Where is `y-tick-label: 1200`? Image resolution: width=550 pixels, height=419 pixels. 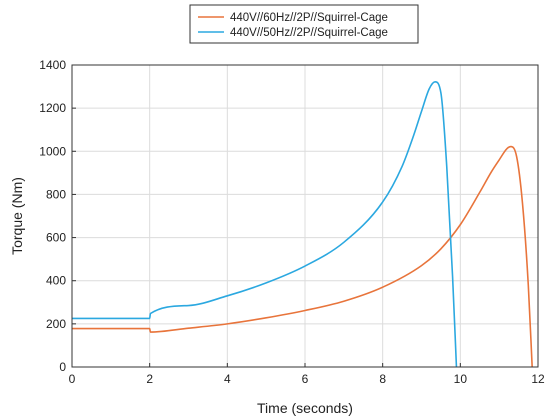 y-tick-label: 1200 is located at coordinates (52, 108).